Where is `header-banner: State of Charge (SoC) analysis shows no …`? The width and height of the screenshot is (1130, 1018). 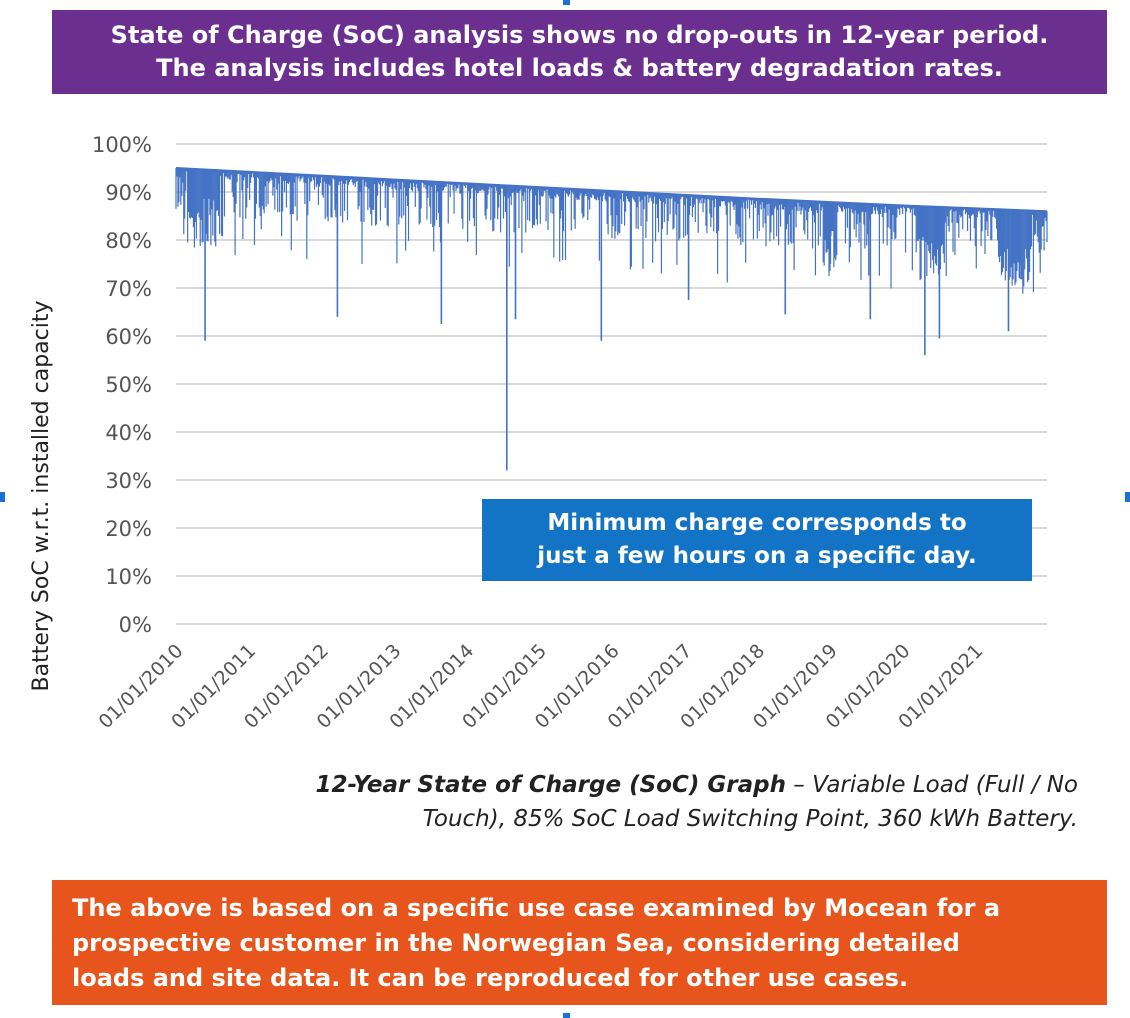
header-banner: State of Charge (SoC) analysis shows no … is located at coordinates (579, 52).